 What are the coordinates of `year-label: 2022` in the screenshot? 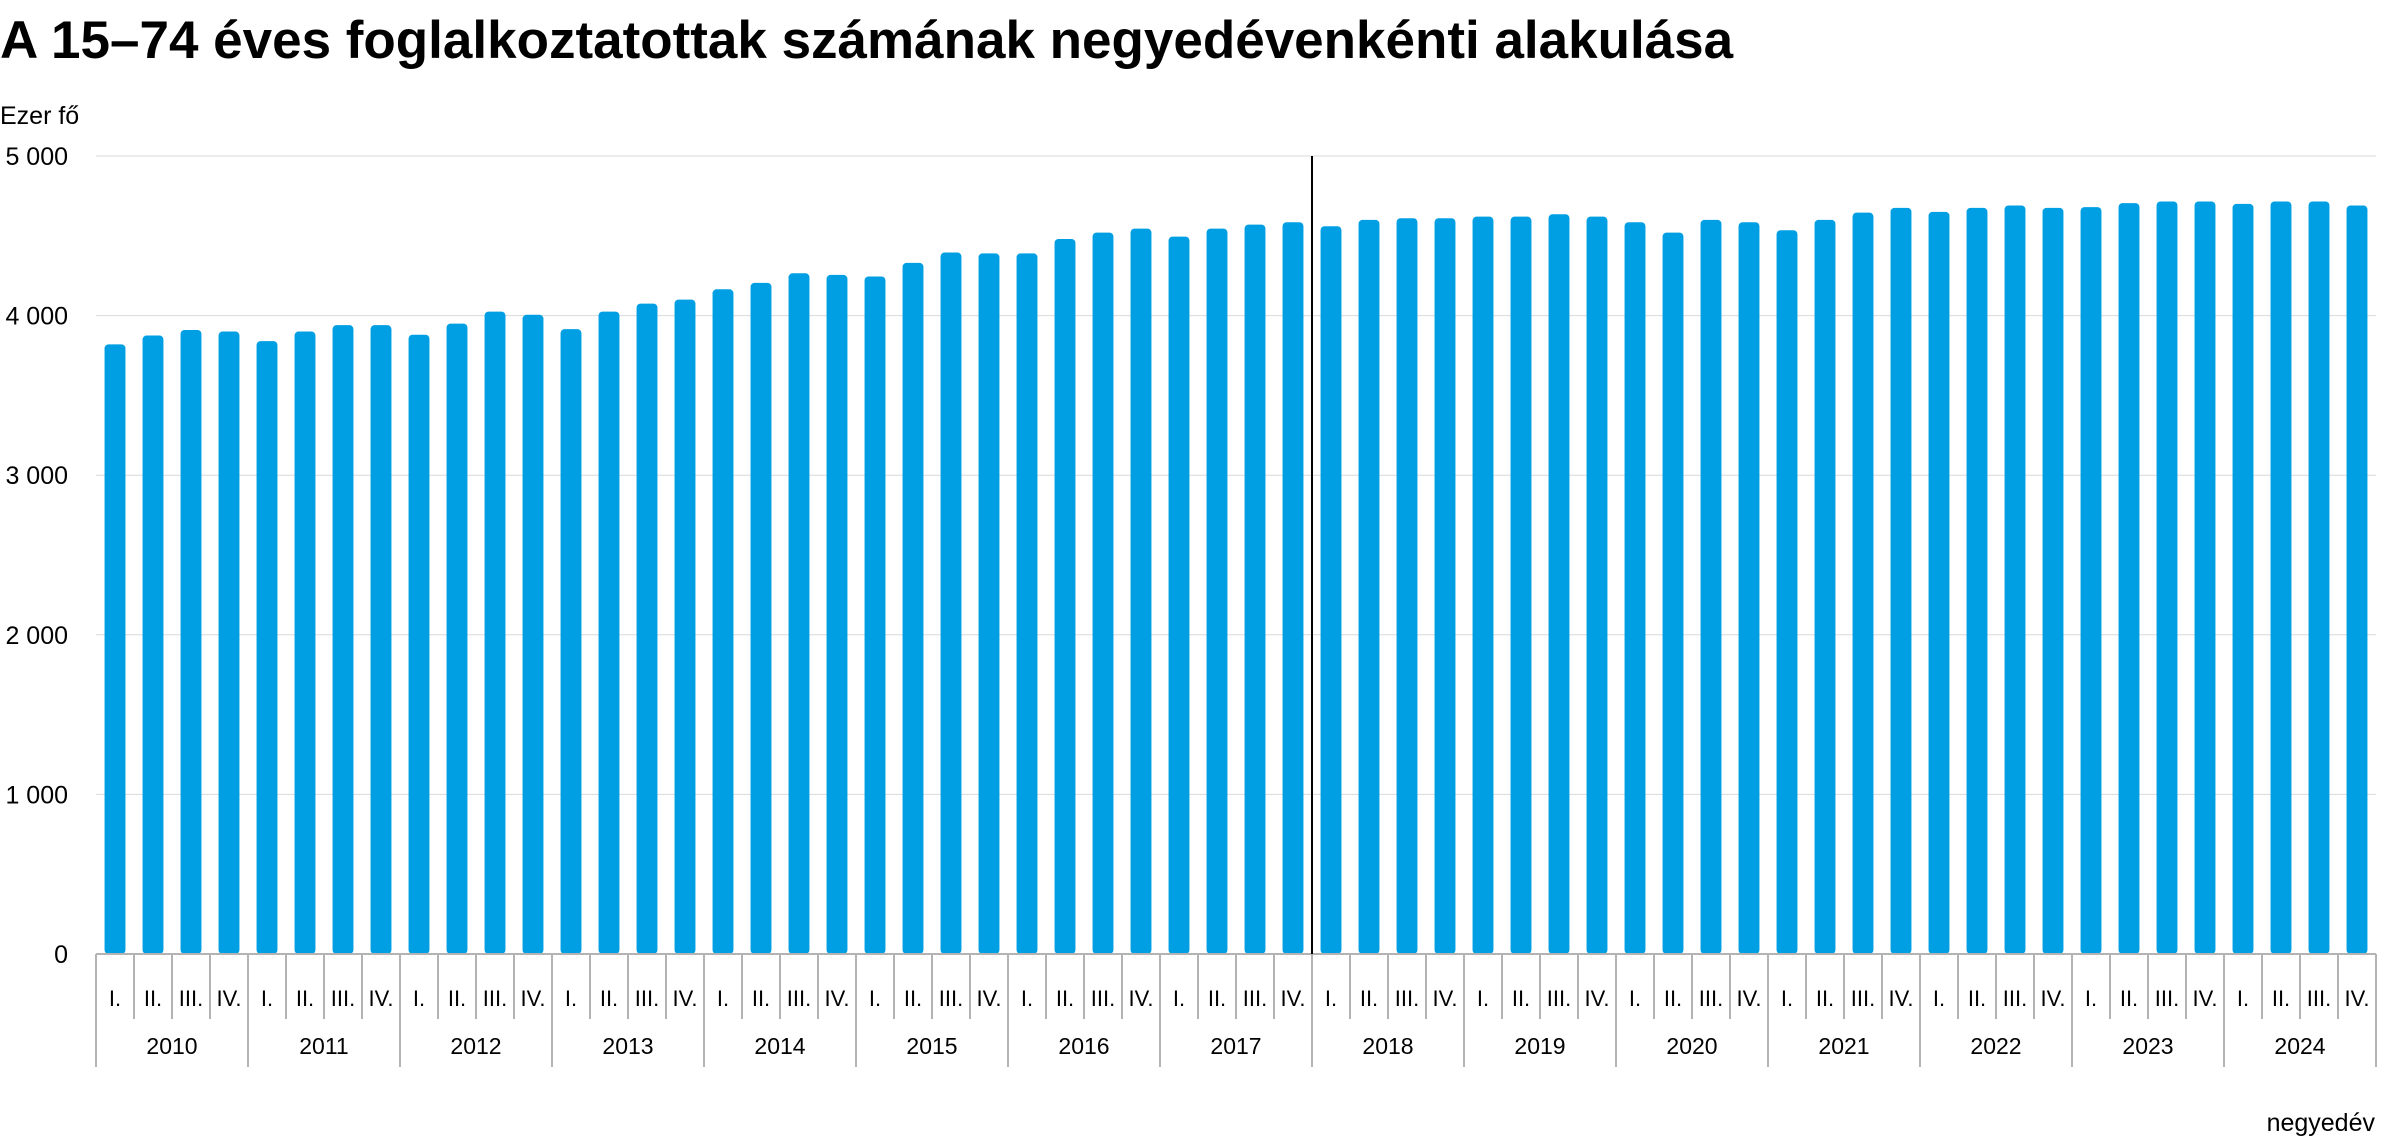 It's located at (1995, 1046).